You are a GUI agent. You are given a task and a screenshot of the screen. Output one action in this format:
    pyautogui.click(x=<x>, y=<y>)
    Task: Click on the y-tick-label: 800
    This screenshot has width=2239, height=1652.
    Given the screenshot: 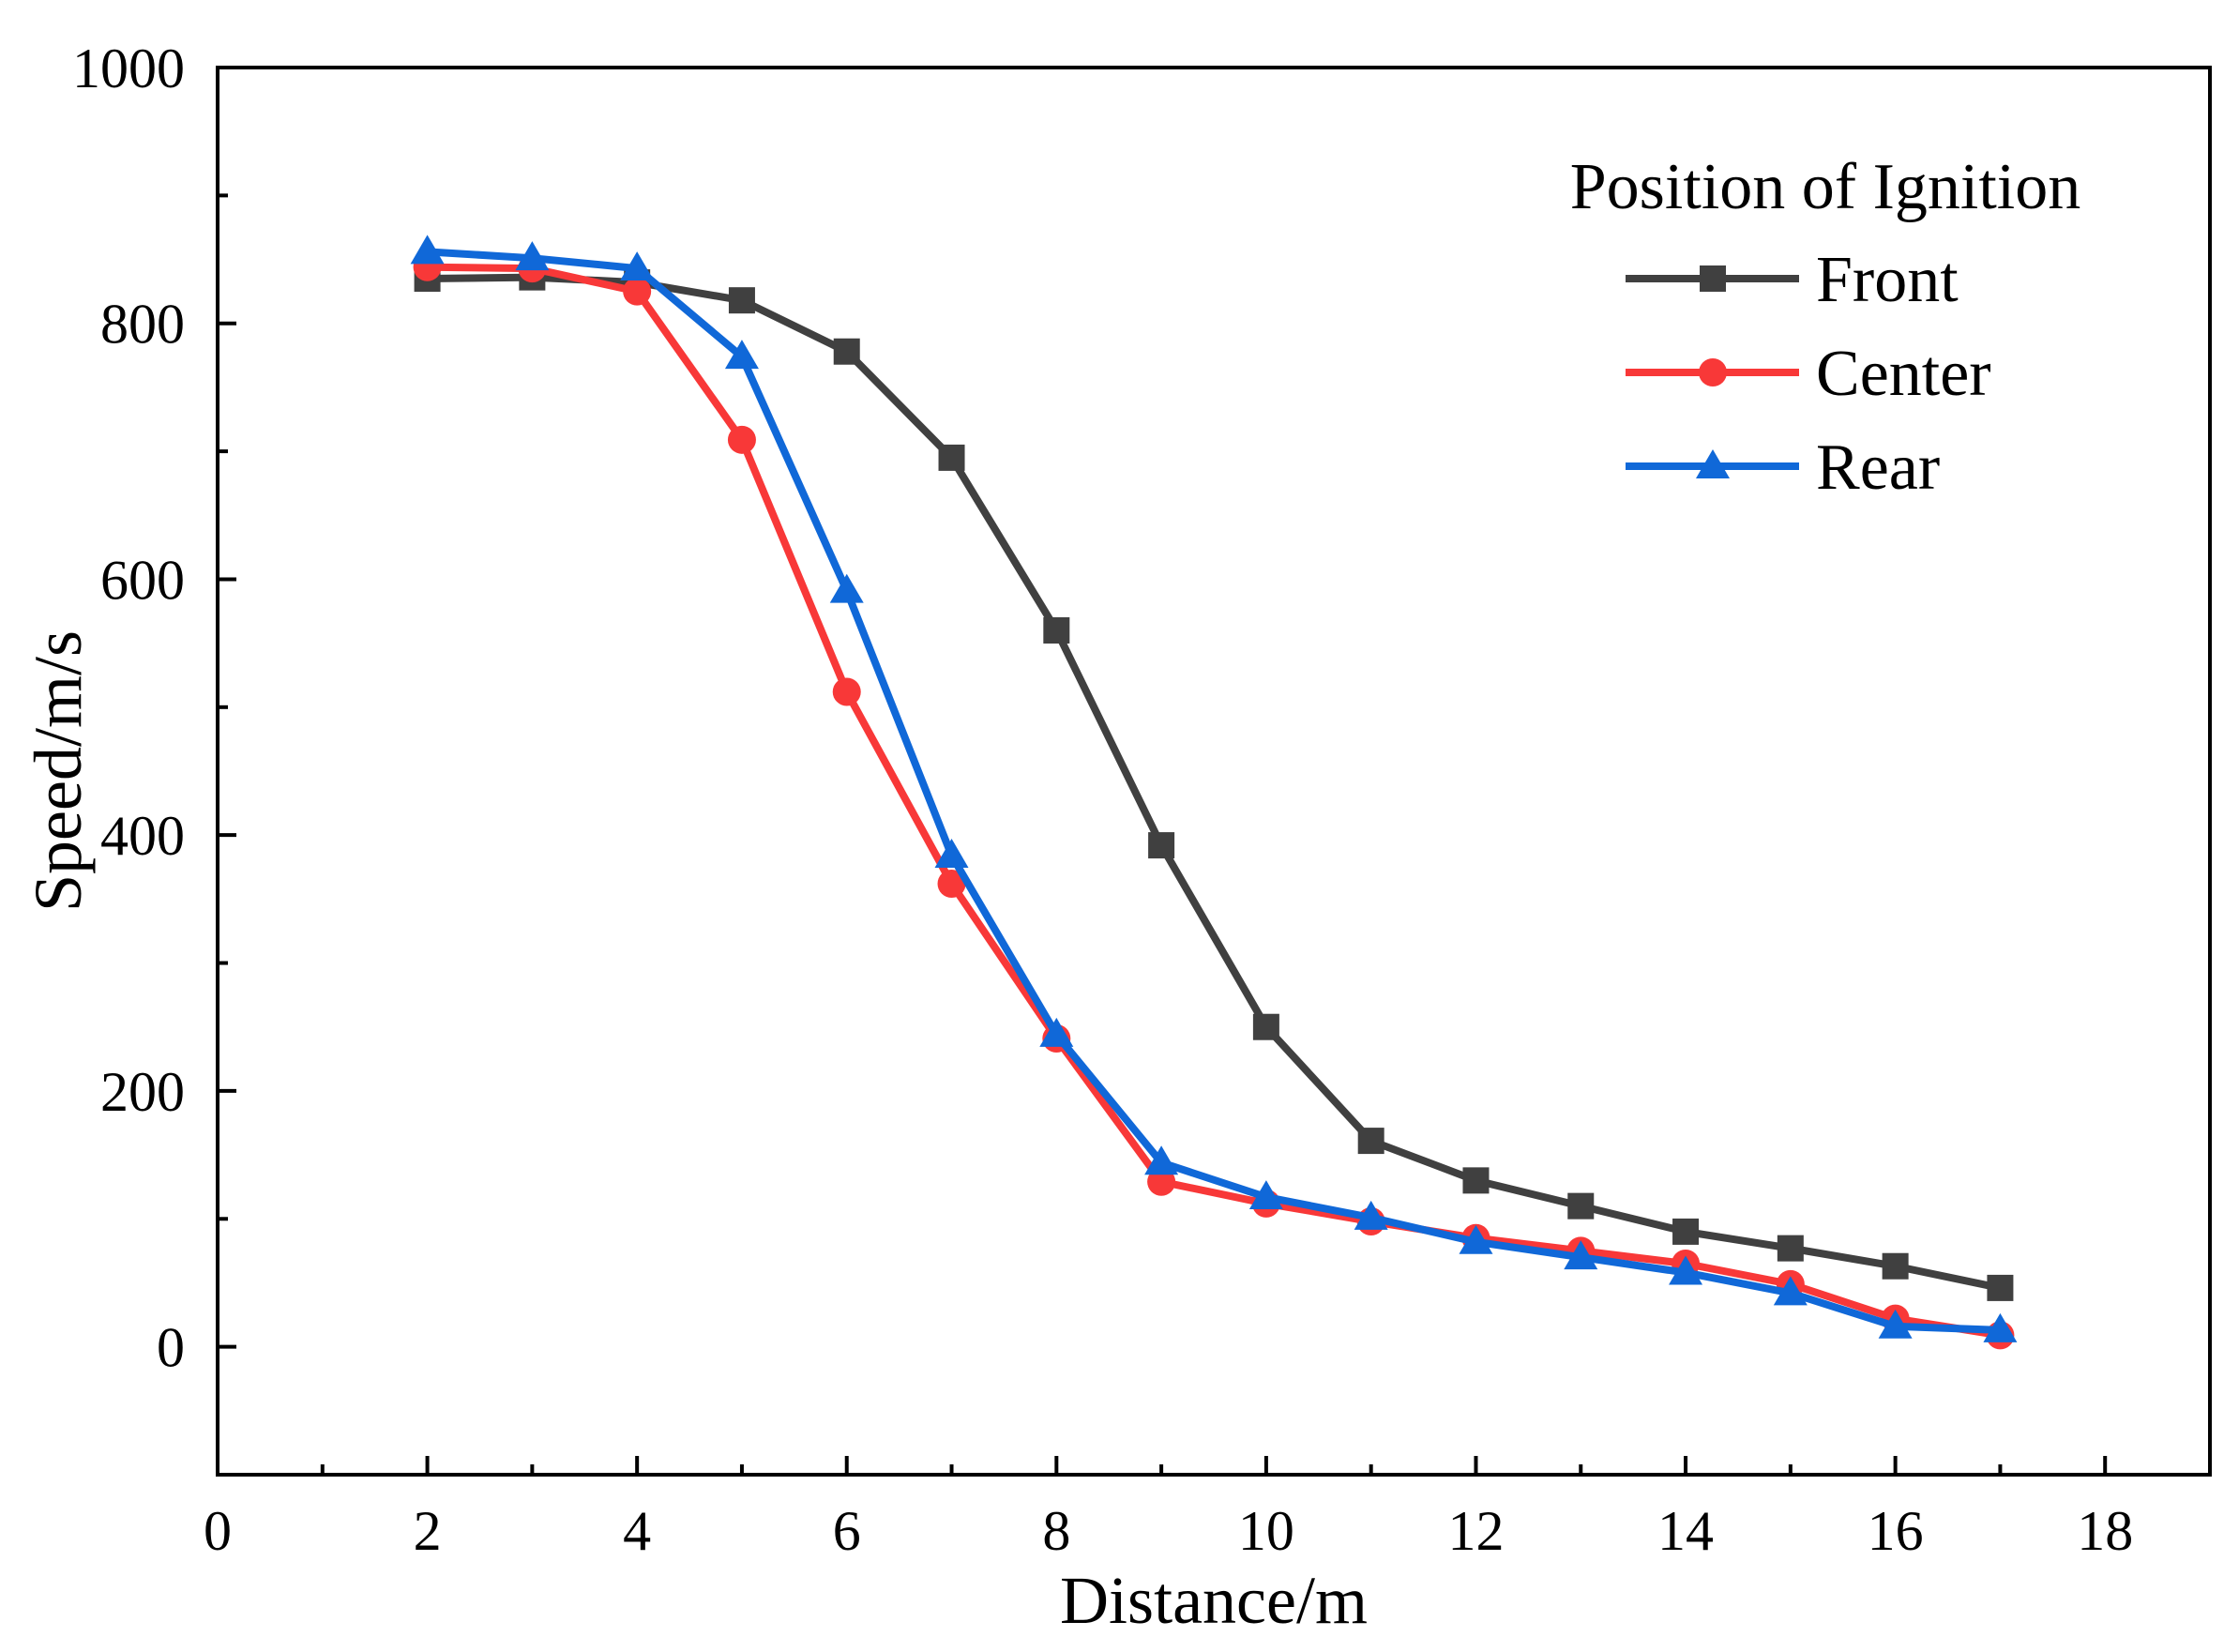 What is the action you would take?
    pyautogui.click(x=142, y=325)
    